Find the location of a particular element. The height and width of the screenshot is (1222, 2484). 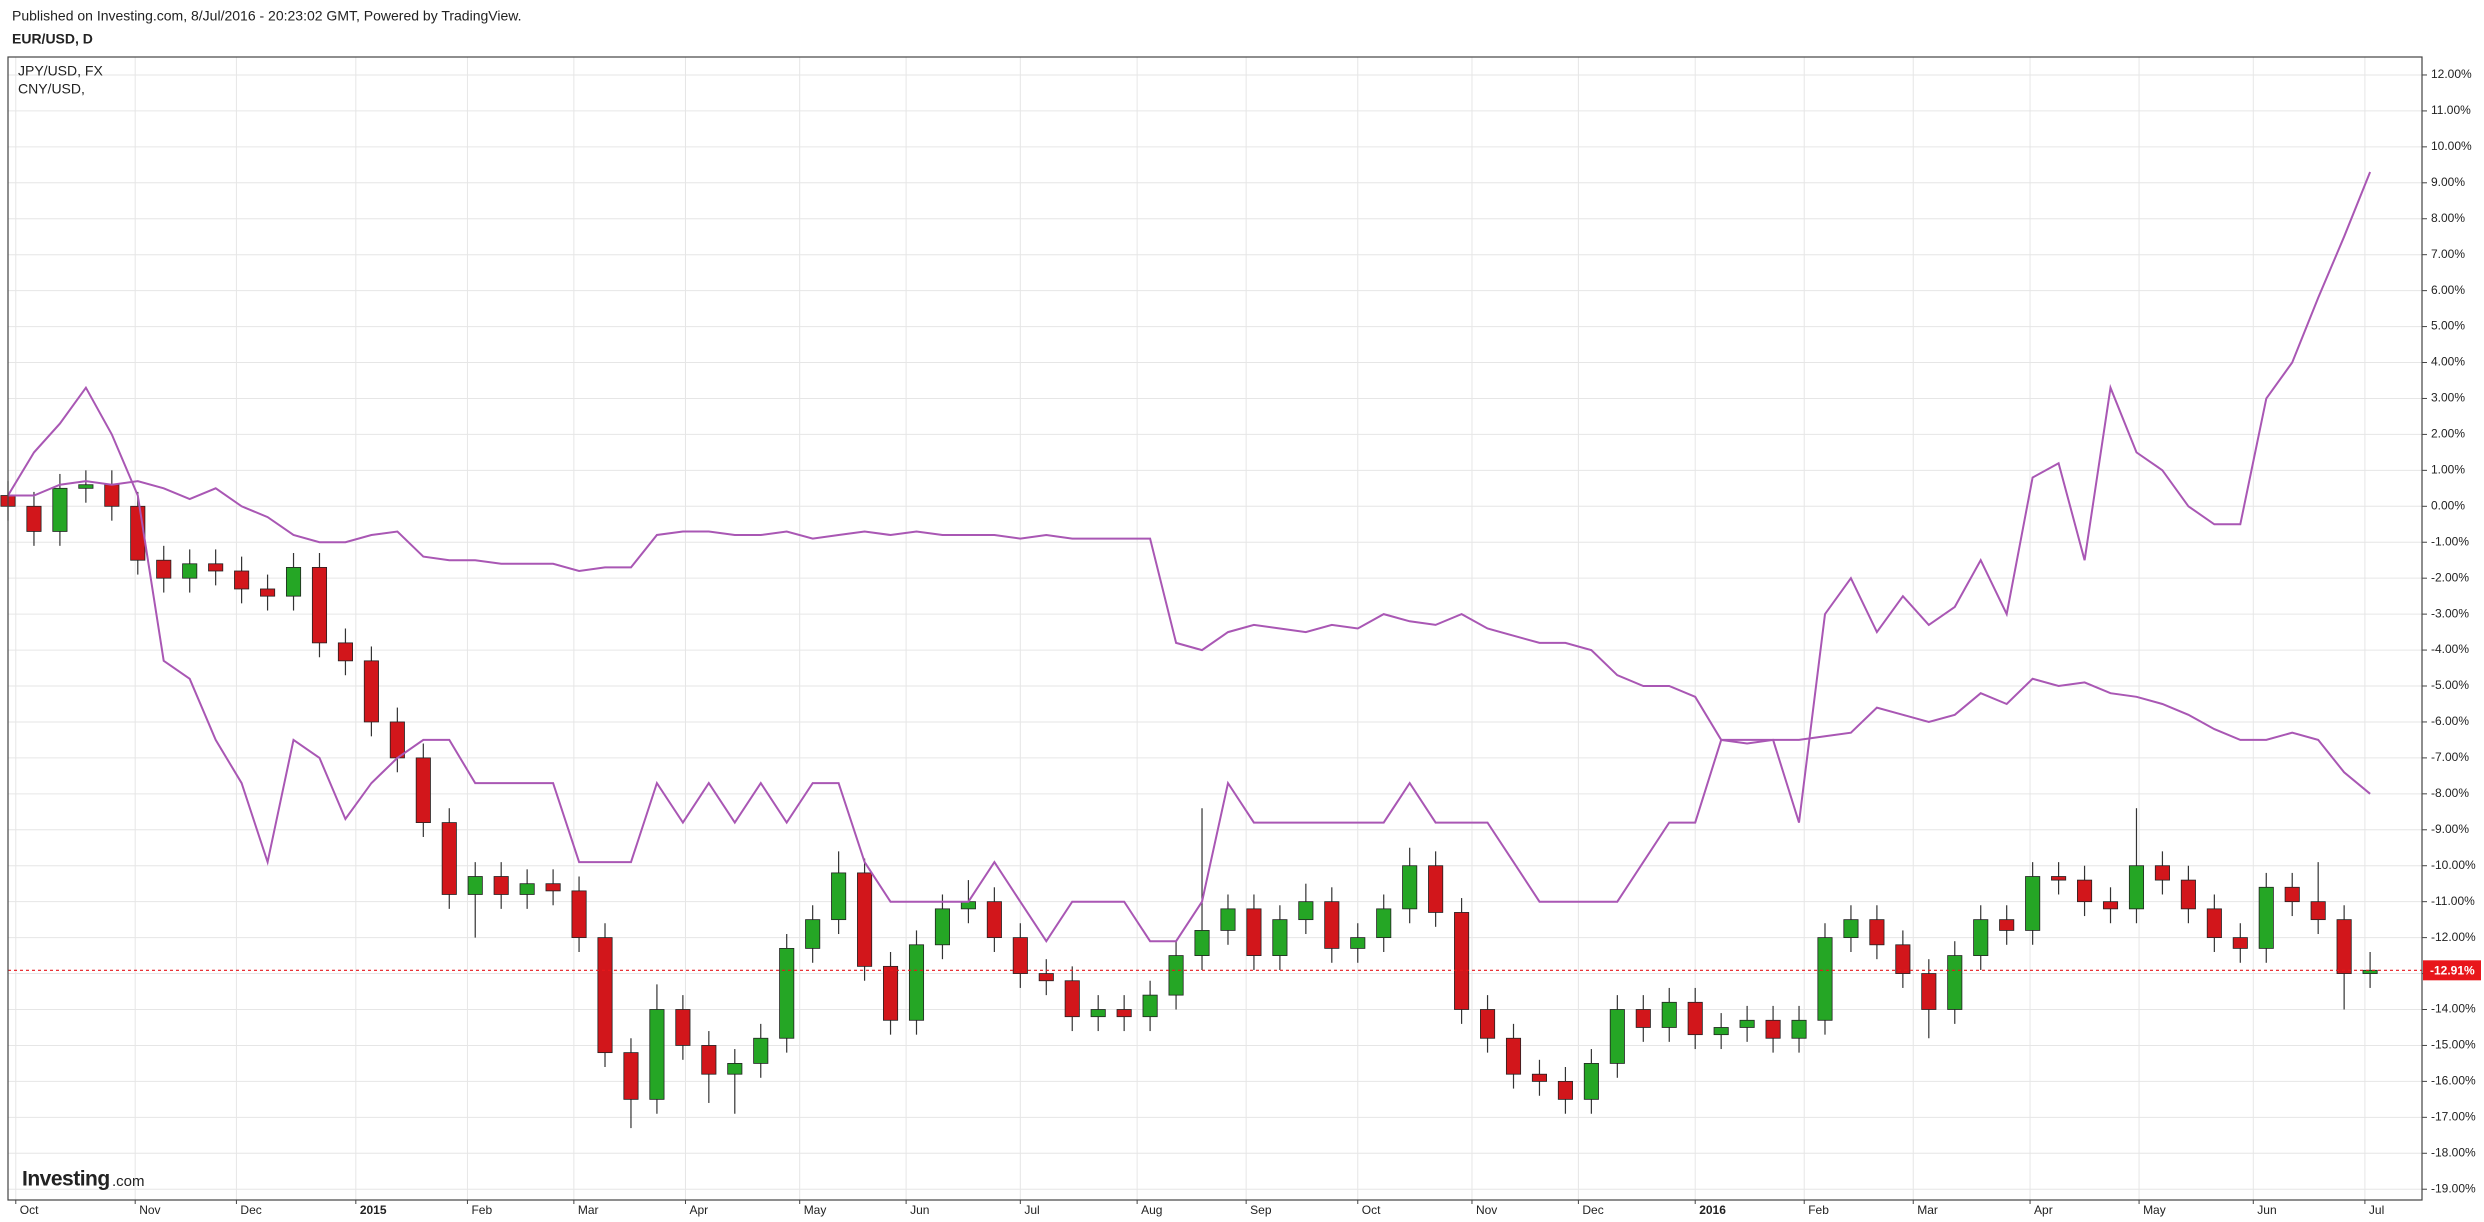

y-tick-label: -17.00% is located at coordinates (2453, 1117).